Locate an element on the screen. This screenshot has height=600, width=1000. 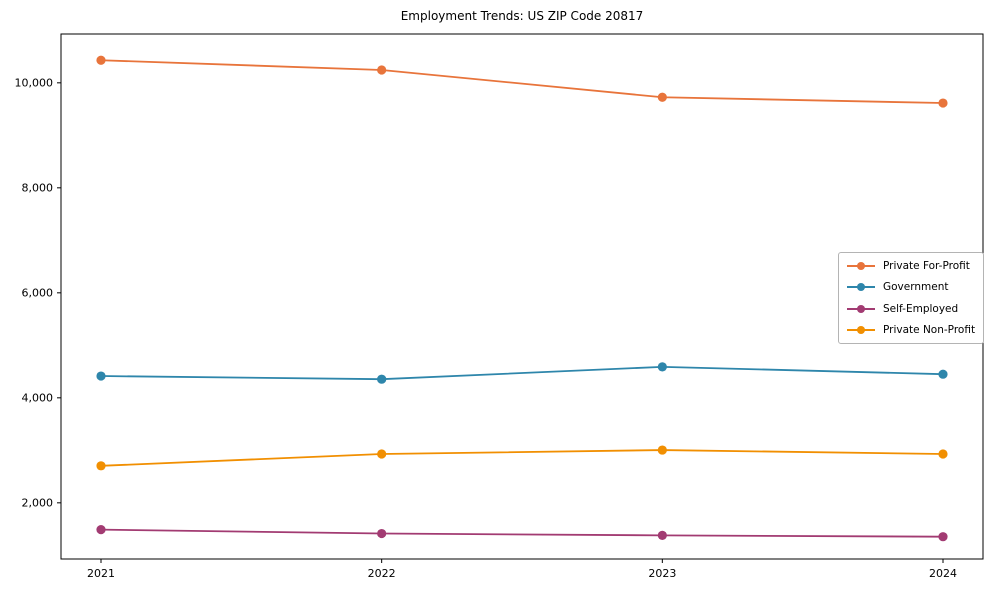
series-line-private-non-profit is located at coordinates (522, 458).